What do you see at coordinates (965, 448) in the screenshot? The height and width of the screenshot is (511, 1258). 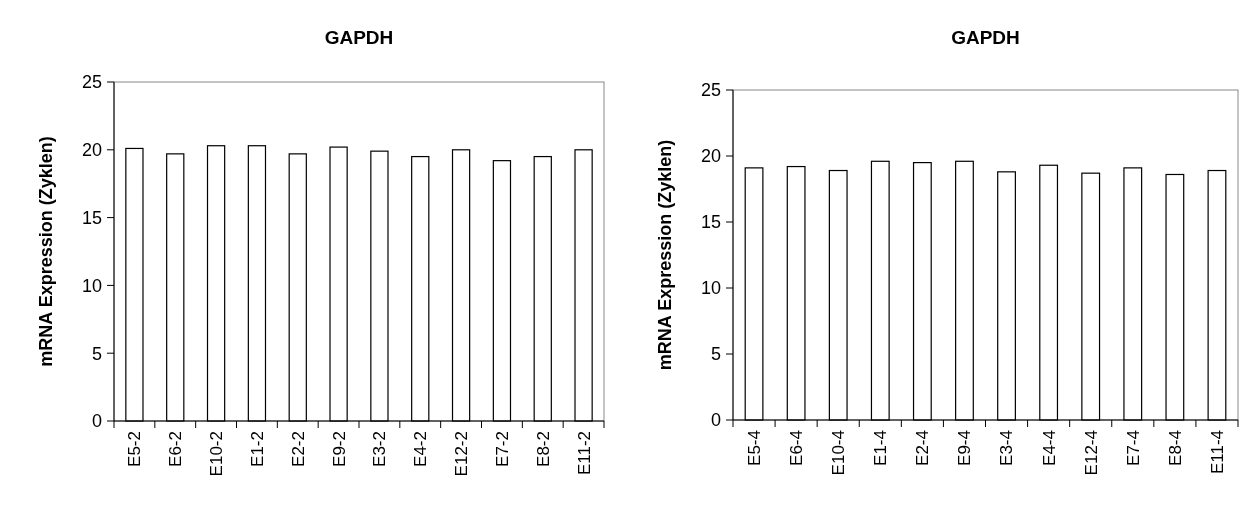 I see `x-tick-label: E9-4` at bounding box center [965, 448].